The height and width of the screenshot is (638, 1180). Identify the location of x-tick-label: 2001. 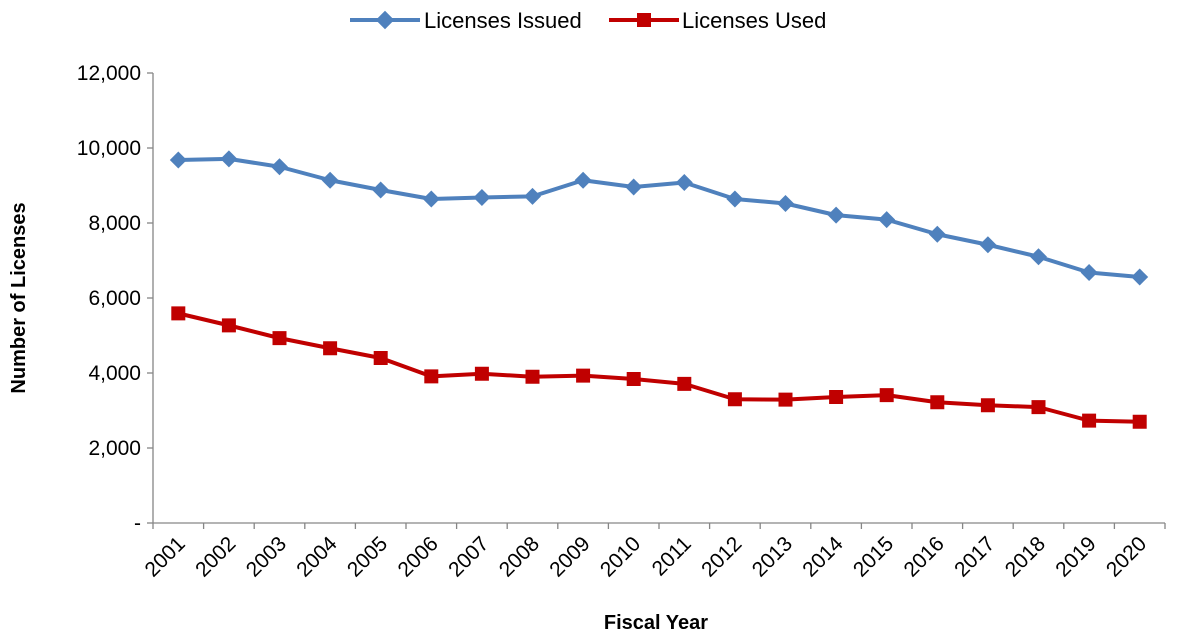
(165, 556).